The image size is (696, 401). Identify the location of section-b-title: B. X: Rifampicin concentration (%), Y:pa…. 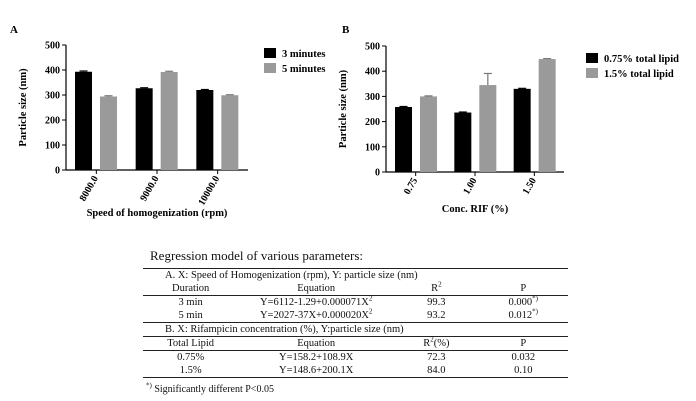
(355, 329).